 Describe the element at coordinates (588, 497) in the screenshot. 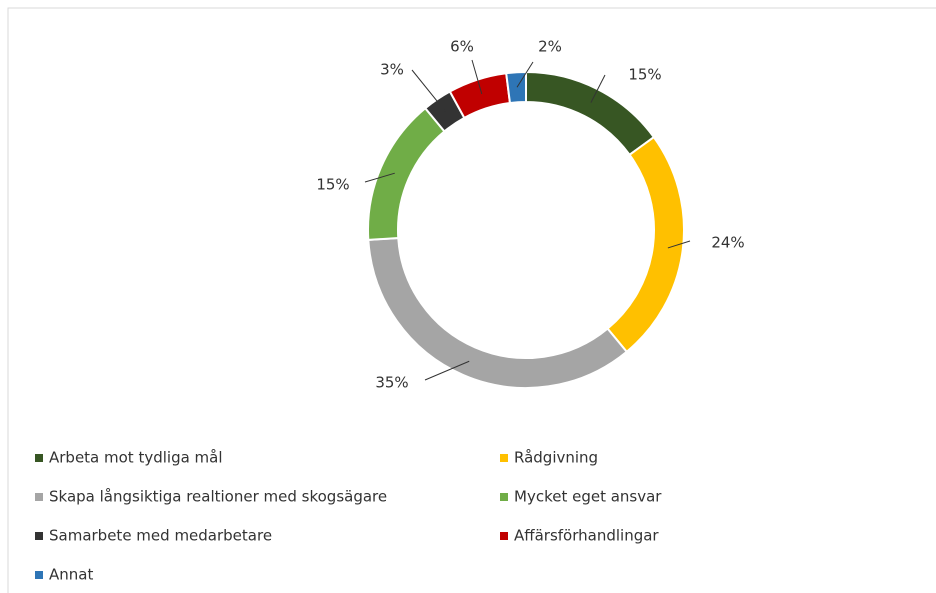

I see `legend-label: Mycket eget ansvar` at that location.